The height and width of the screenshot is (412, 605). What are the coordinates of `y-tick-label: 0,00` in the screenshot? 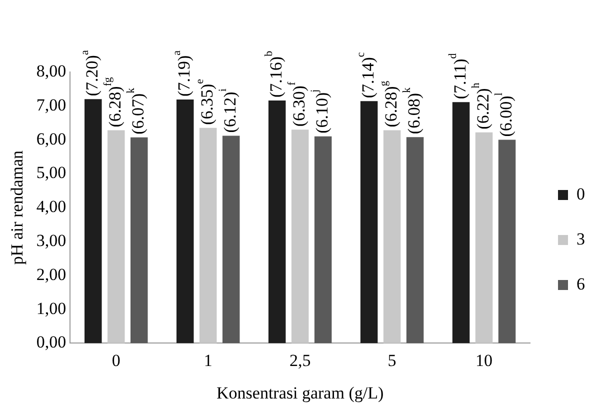 It's located at (51, 342).